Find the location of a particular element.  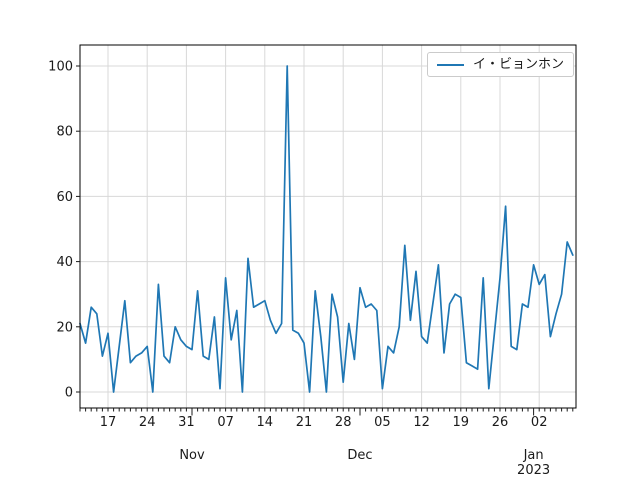

month-label: Dec is located at coordinates (359, 455).